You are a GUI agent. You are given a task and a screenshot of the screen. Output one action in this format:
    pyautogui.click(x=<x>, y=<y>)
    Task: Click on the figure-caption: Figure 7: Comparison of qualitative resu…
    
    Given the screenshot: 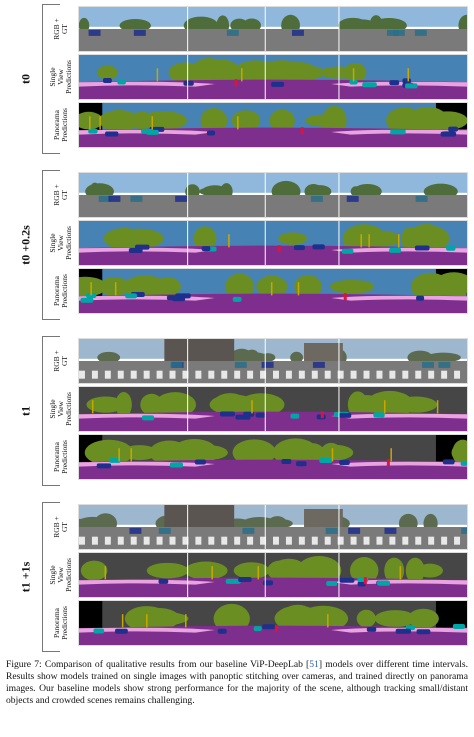 What is the action you would take?
    pyautogui.click(x=237, y=683)
    